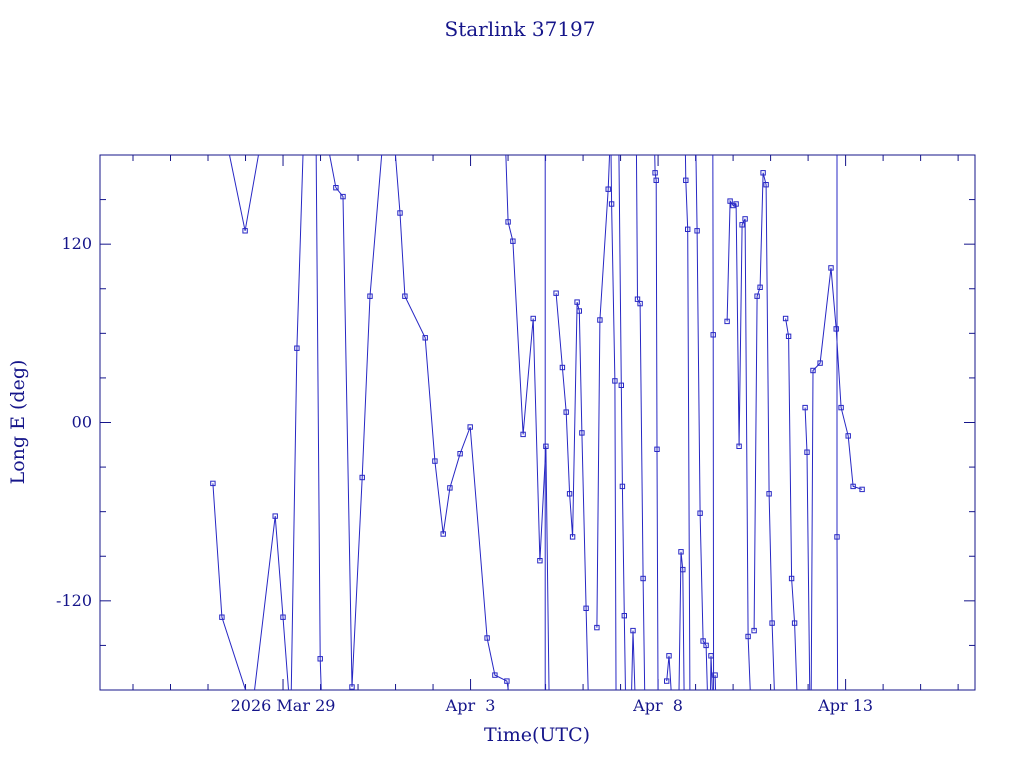  Describe the element at coordinates (18, 422) in the screenshot. I see `y-axis-label: Long E (deg)` at that location.